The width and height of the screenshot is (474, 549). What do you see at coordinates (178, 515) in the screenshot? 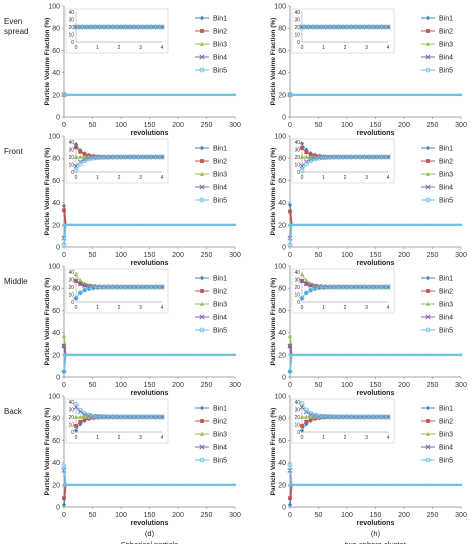
I see `x-tick-label: 200` at bounding box center [178, 515].